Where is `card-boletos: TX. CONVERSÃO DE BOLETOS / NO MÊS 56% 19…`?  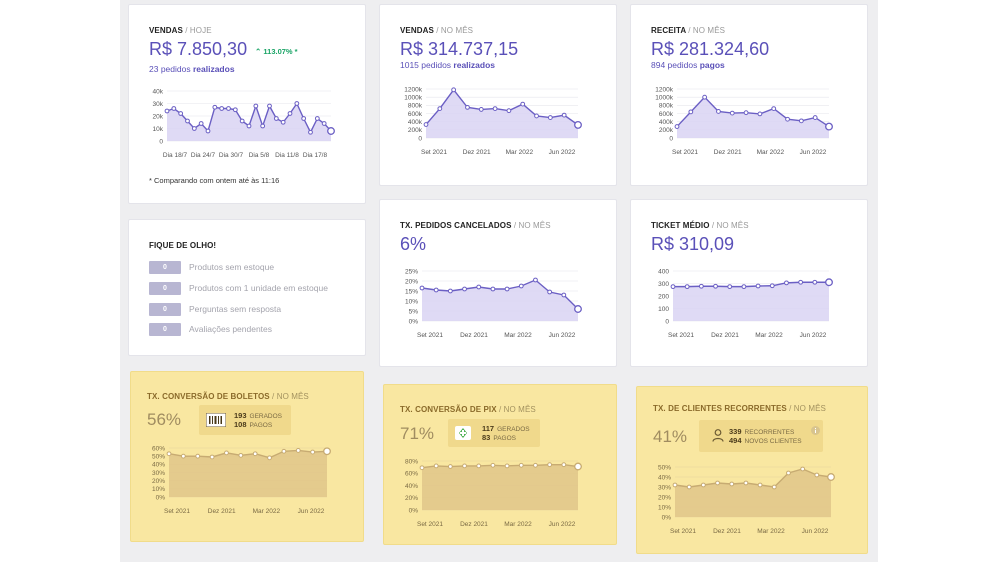 card-boletos: TX. CONVERSÃO DE BOLETOS / NO MÊS 56% 19… is located at coordinates (247, 456).